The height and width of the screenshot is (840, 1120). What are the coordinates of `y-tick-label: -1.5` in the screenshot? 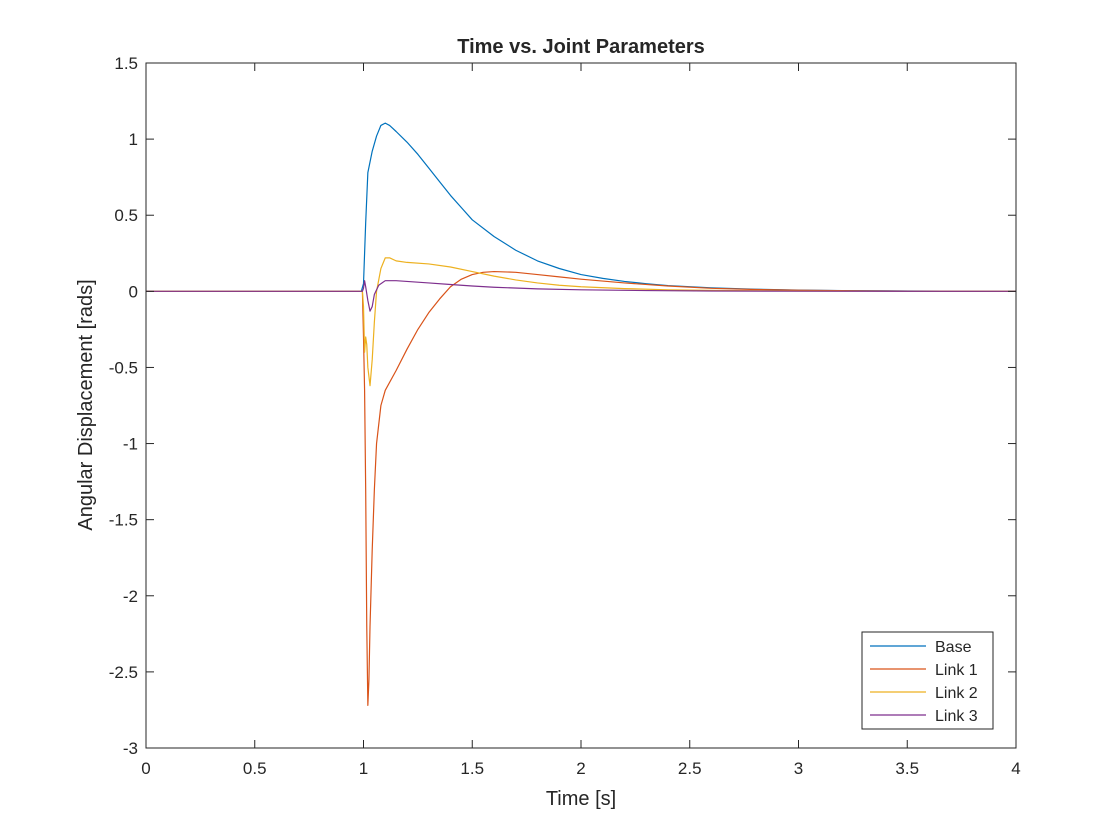 It's located at (123, 520).